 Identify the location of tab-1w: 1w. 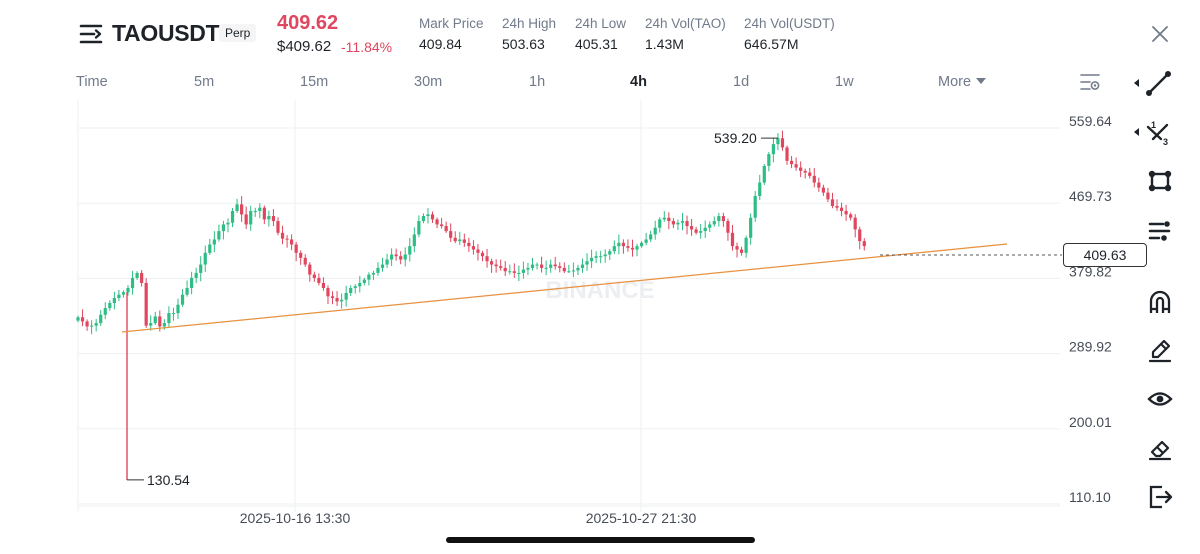
(844, 82).